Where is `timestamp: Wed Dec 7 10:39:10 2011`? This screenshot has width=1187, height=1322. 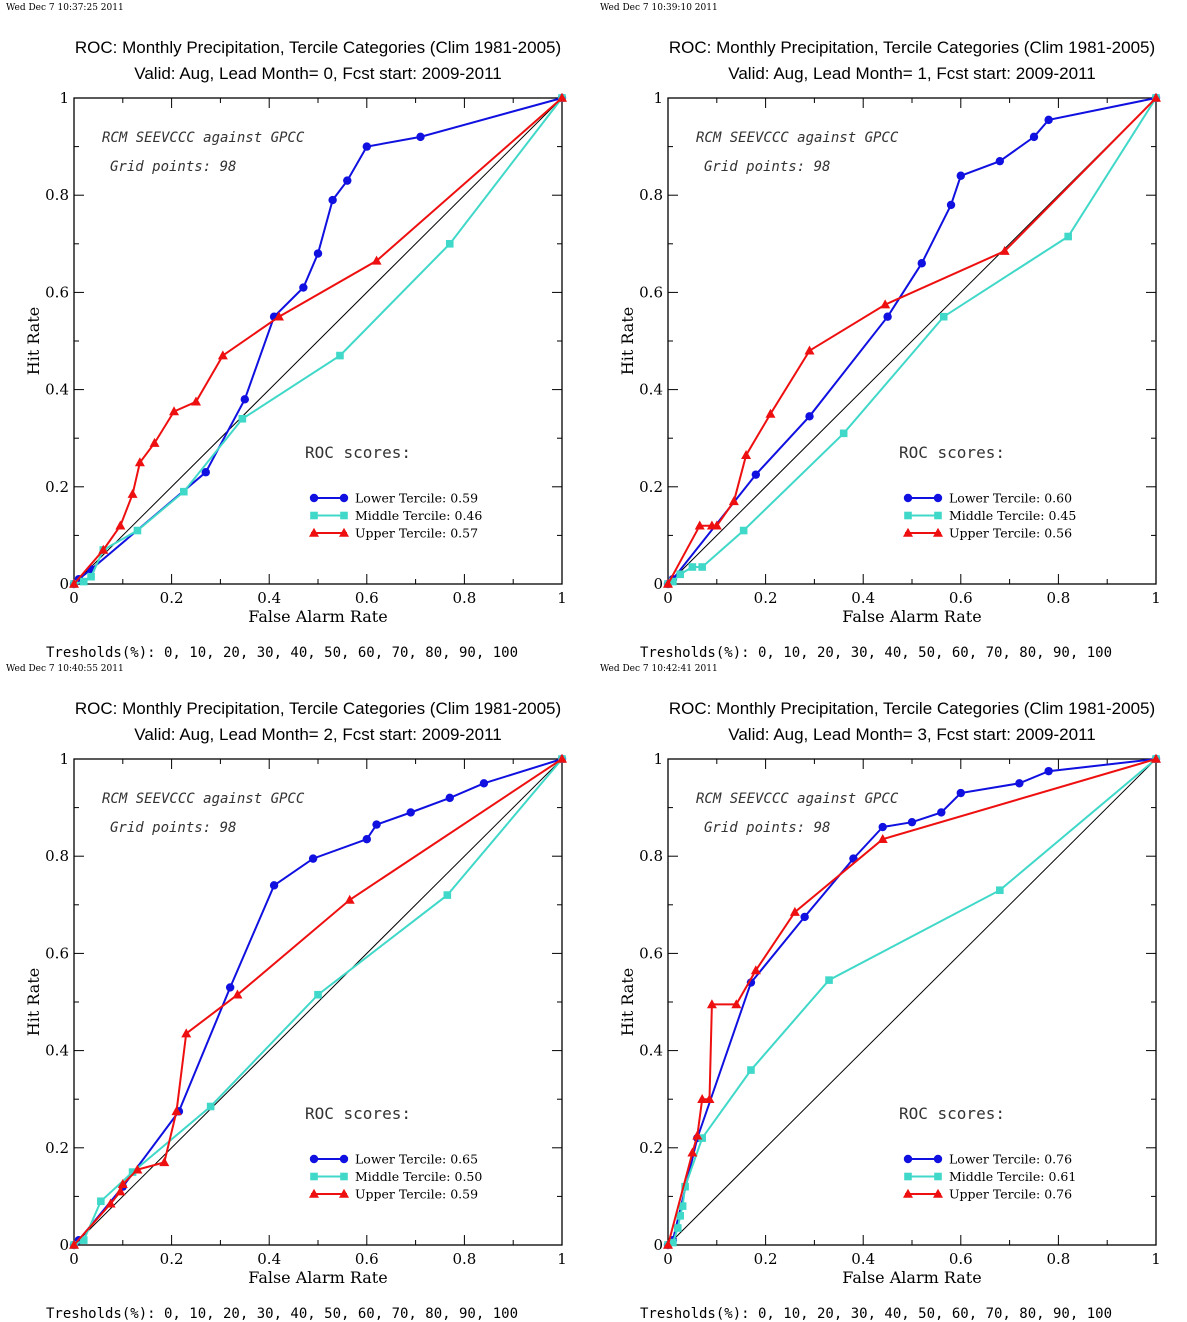
timestamp: Wed Dec 7 10:39:10 2011 is located at coordinates (659, 8).